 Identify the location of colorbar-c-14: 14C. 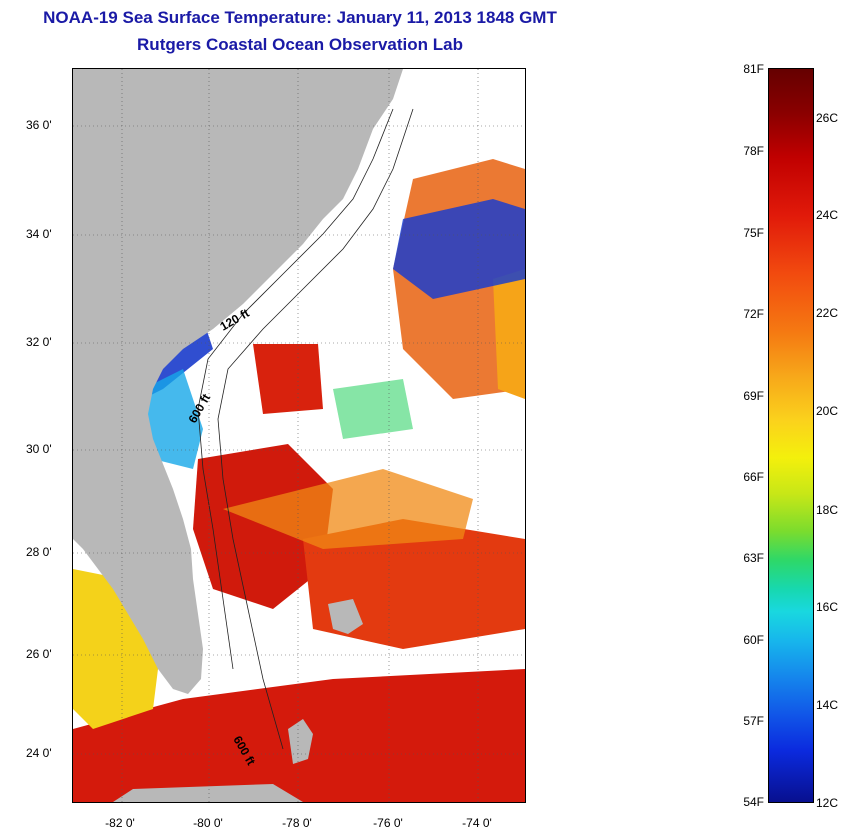
(827, 705).